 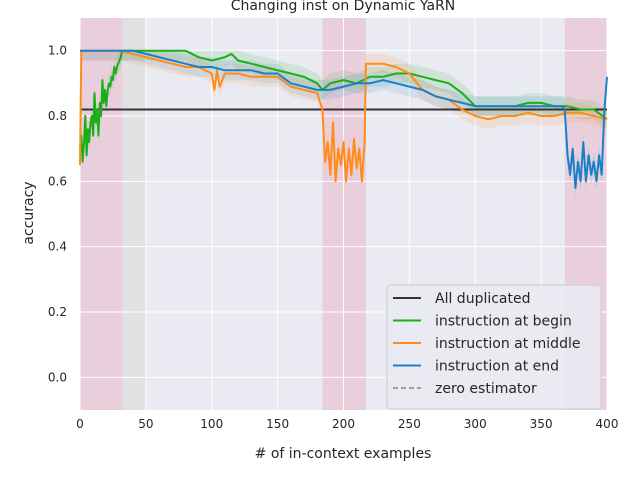 What do you see at coordinates (57, 51) in the screenshot?
I see `y-tick-label: 1.0` at bounding box center [57, 51].